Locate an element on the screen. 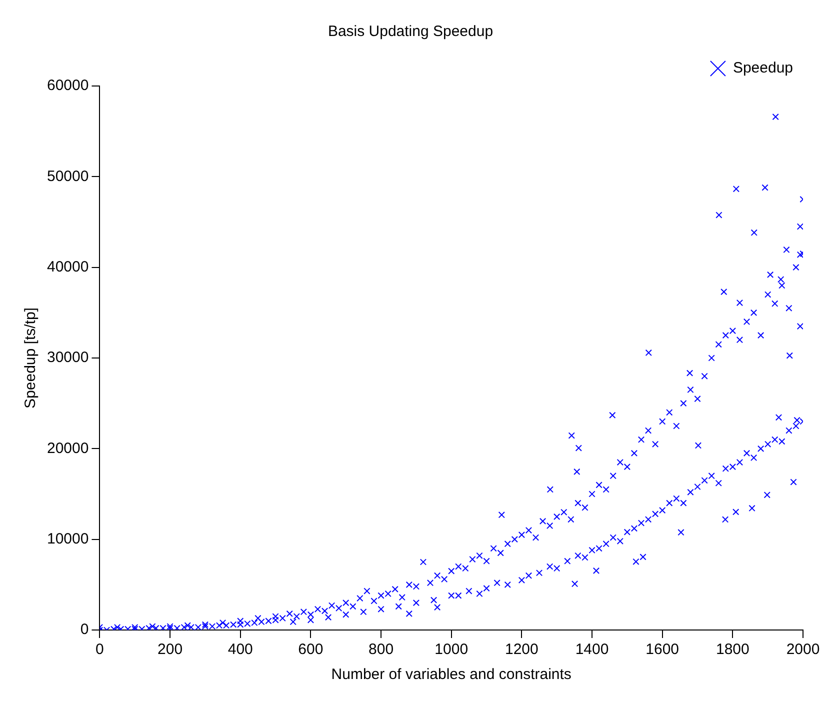 This screenshot has height=707, width=831. y-tick-label: 0 is located at coordinates (84, 629).